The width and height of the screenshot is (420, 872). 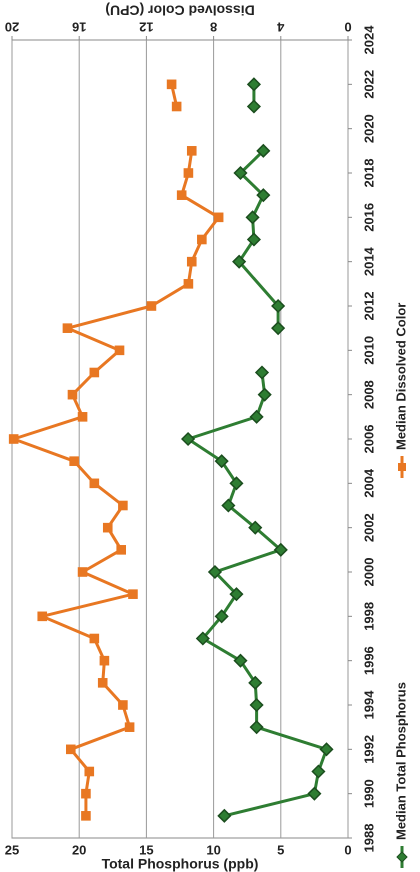 I want to click on x-tick-label: 1990, so click(x=368, y=793).